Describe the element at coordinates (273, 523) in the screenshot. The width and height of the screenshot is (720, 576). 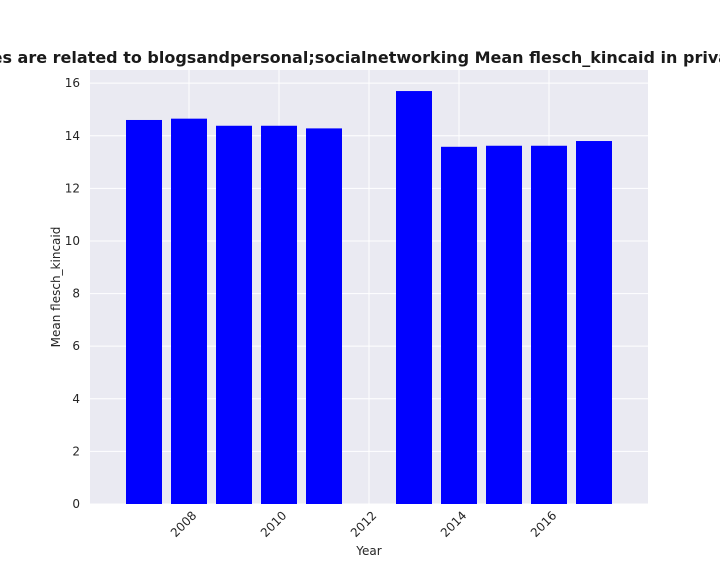
I see `x-tick-label: 2010` at that location.